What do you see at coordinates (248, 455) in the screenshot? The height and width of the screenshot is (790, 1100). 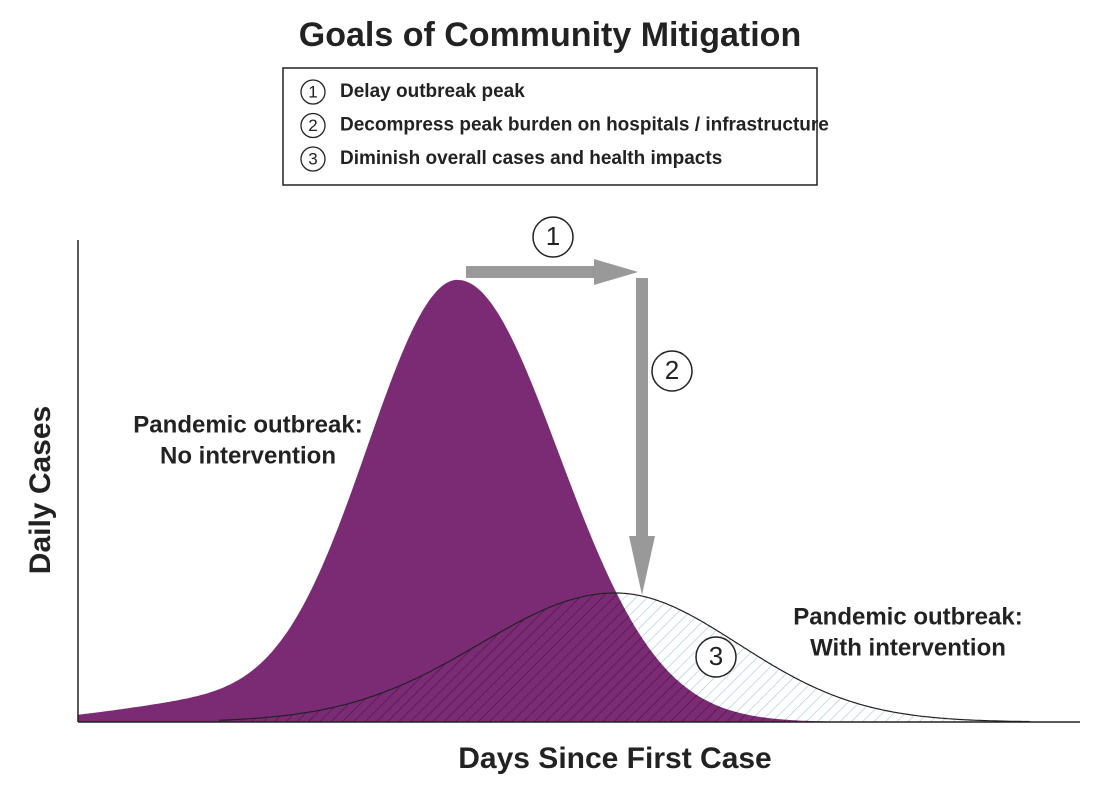 I see `curve-label: No intervention` at bounding box center [248, 455].